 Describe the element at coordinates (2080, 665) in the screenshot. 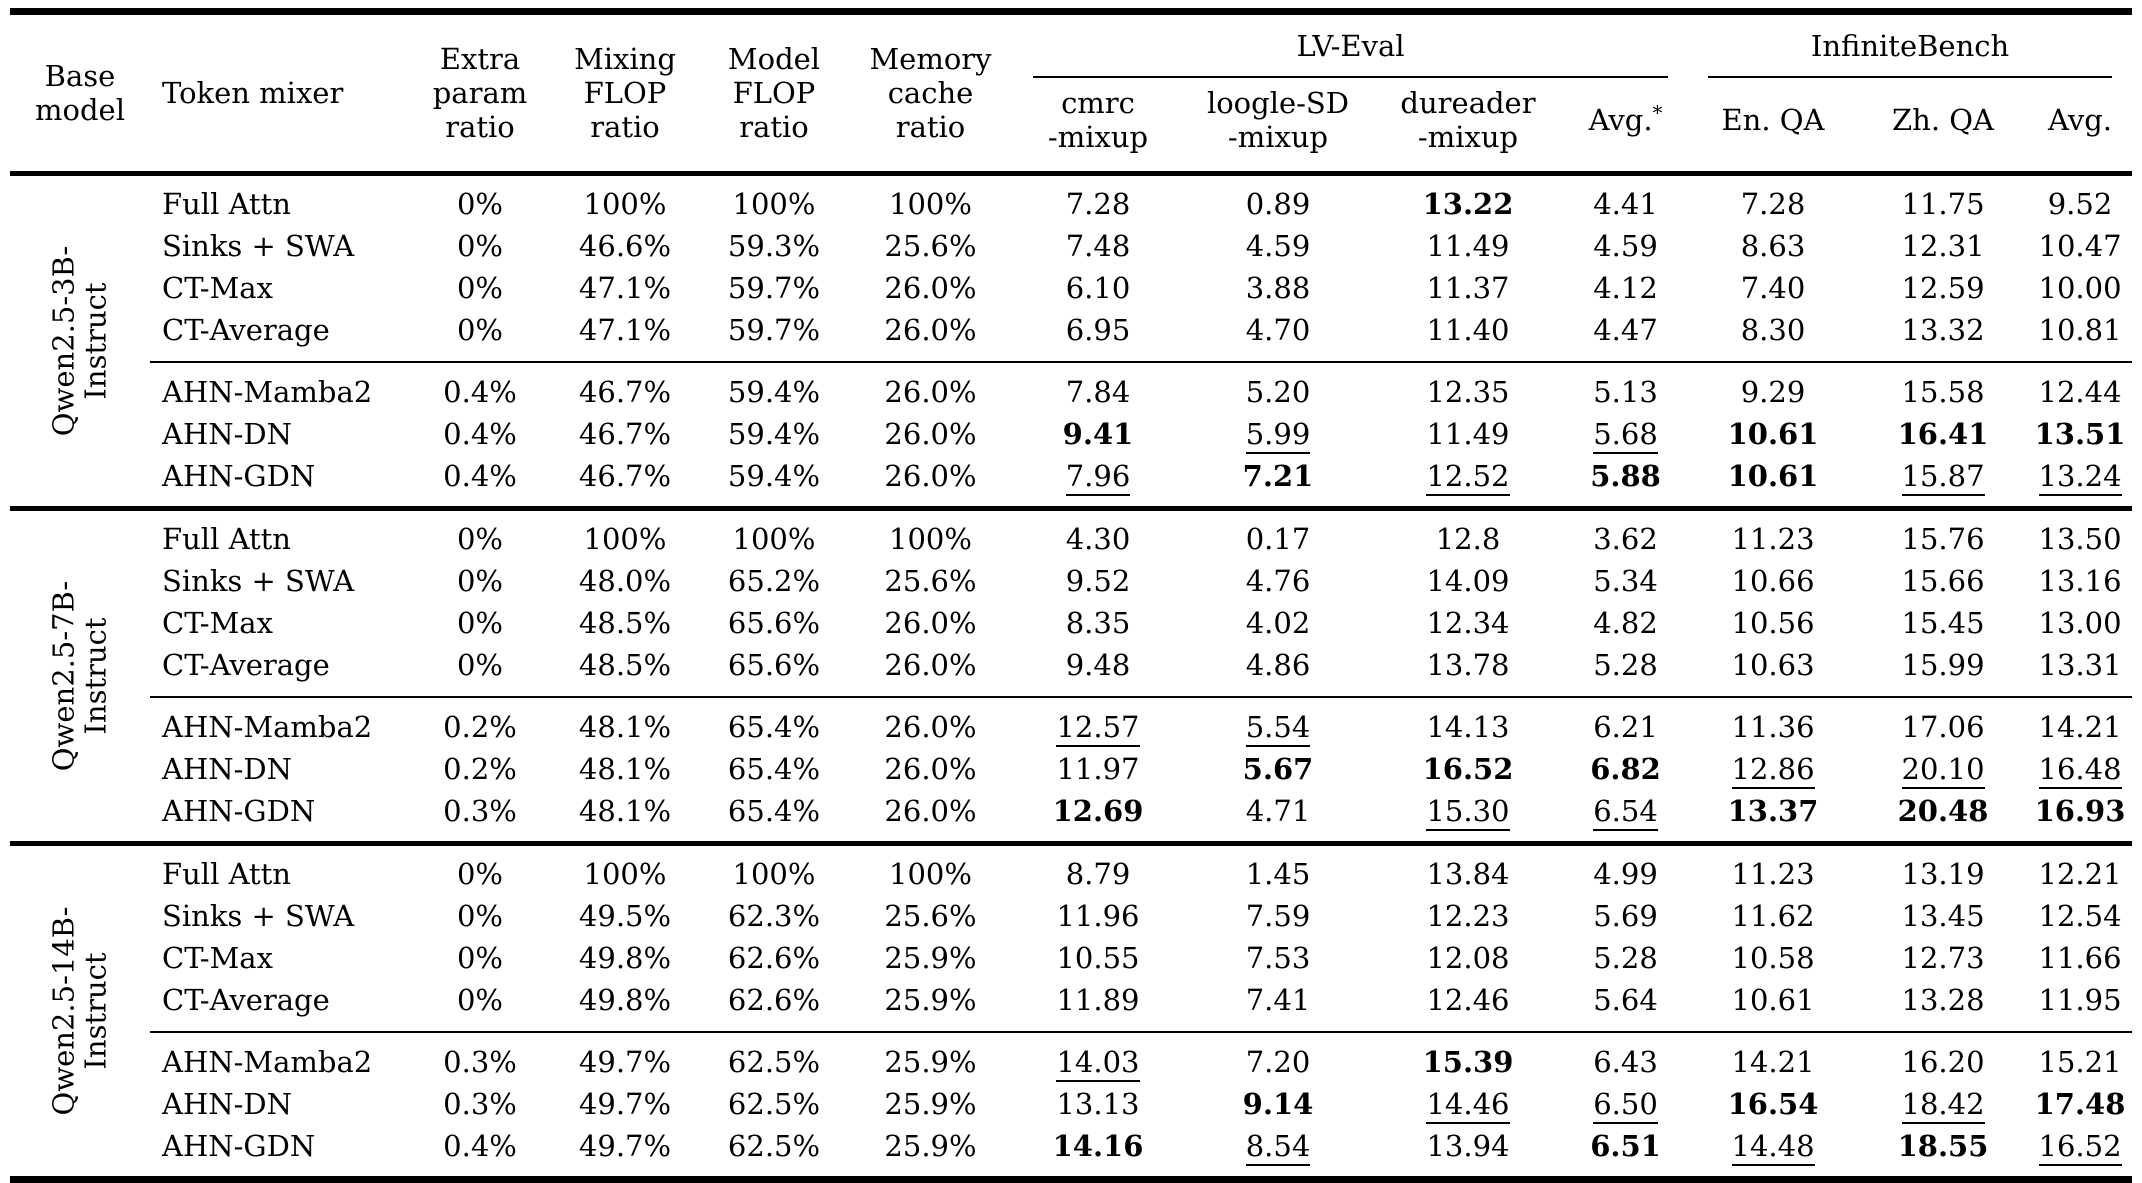

I see `value-cell: 13.31` at that location.